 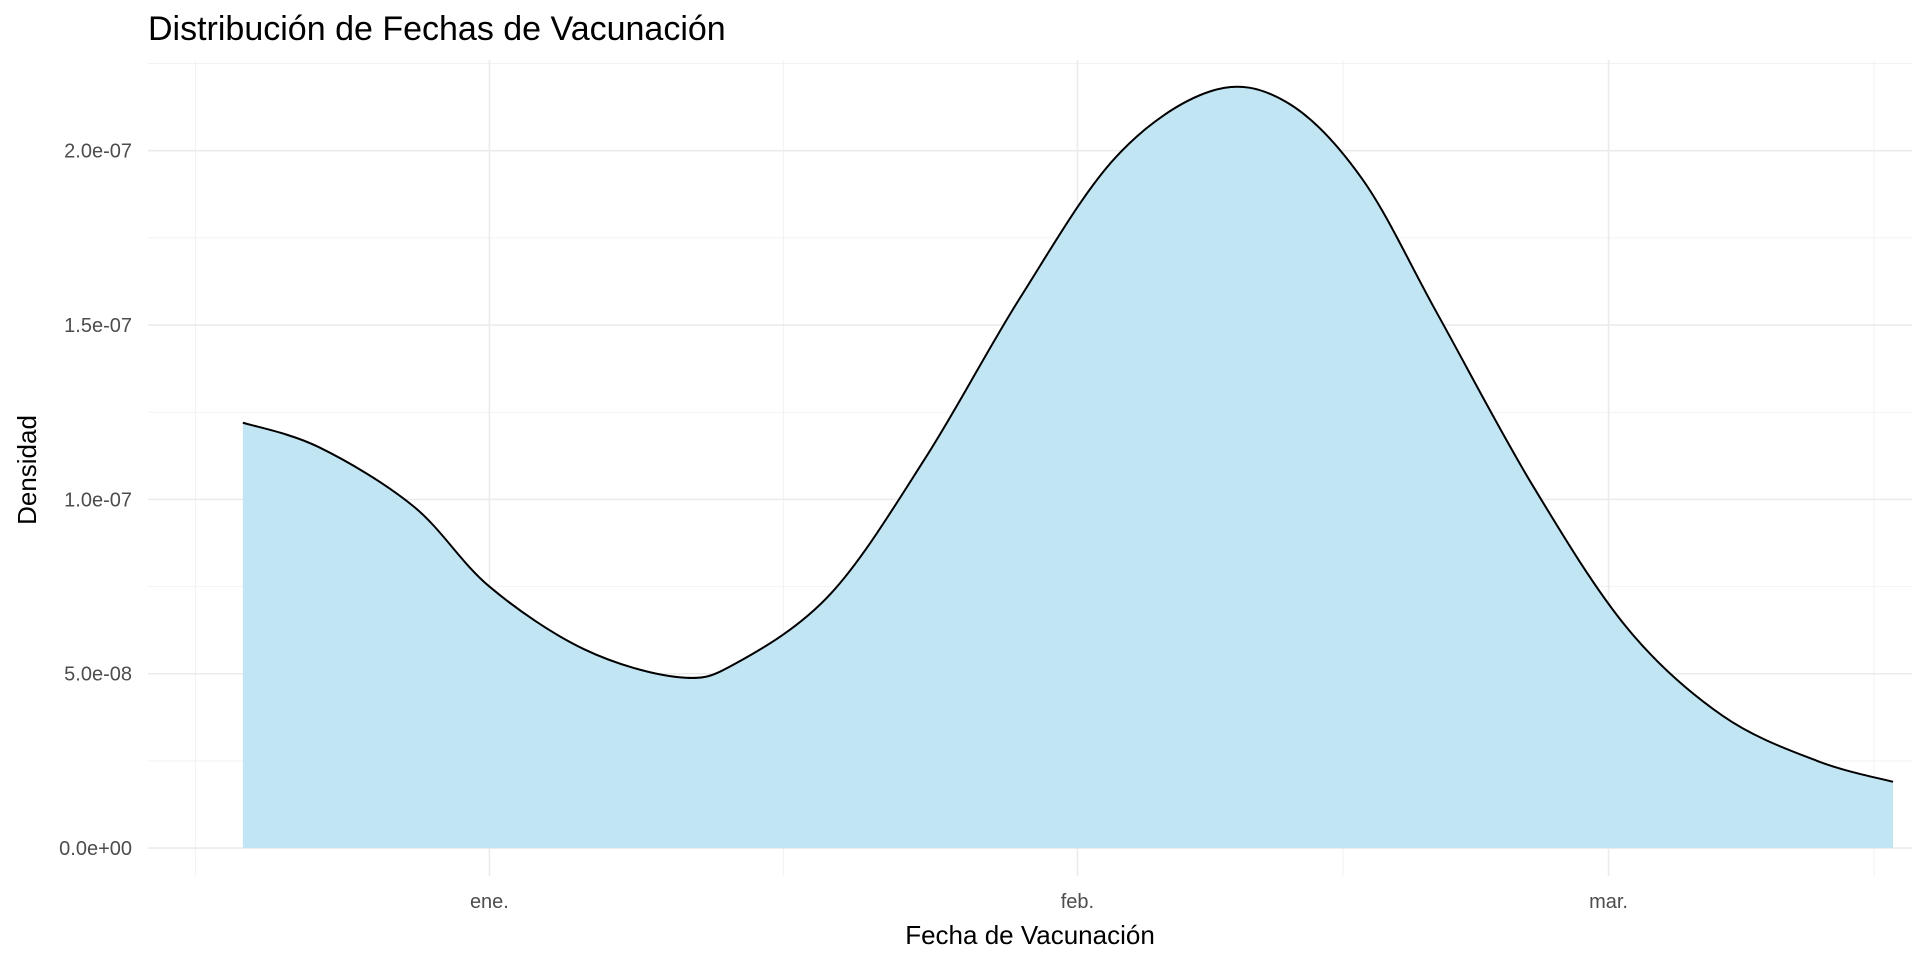 What do you see at coordinates (1077, 902) in the screenshot?
I see `x-tick-label: feb.` at bounding box center [1077, 902].